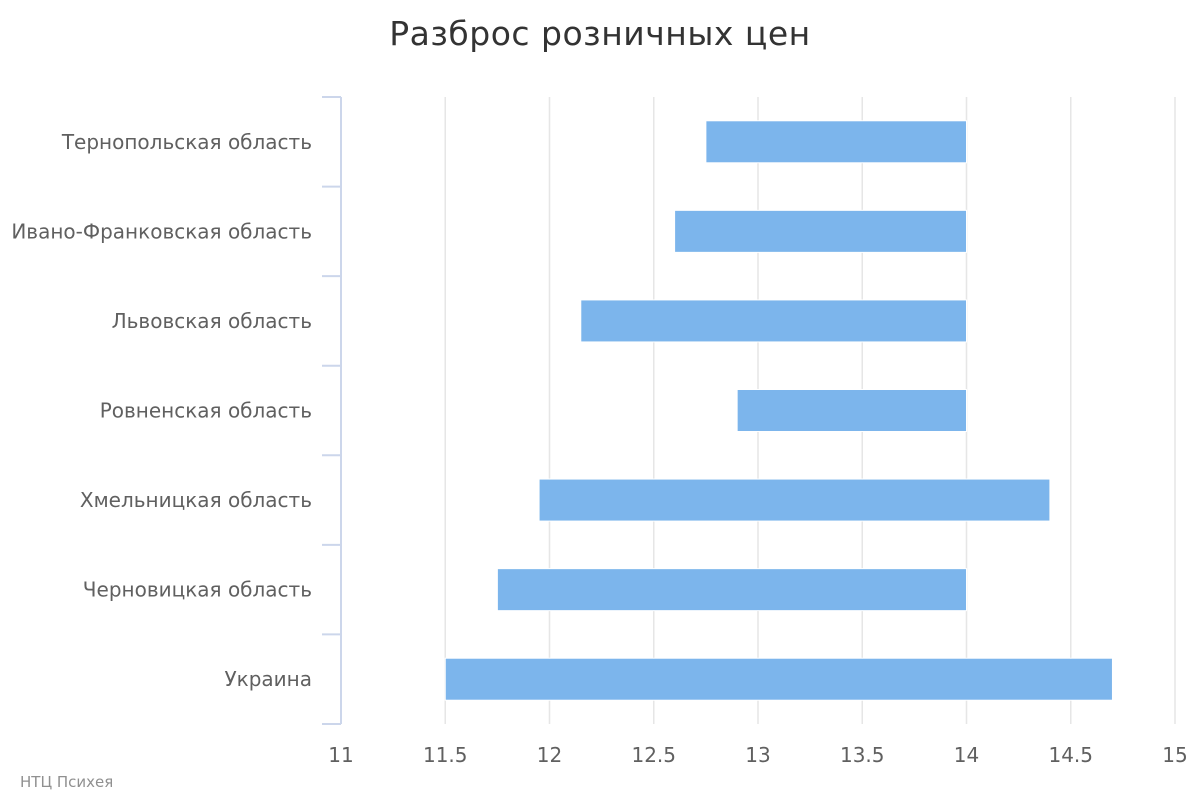 This screenshot has height=800, width=1200. I want to click on x-tick-label: 12.5, so click(653, 755).